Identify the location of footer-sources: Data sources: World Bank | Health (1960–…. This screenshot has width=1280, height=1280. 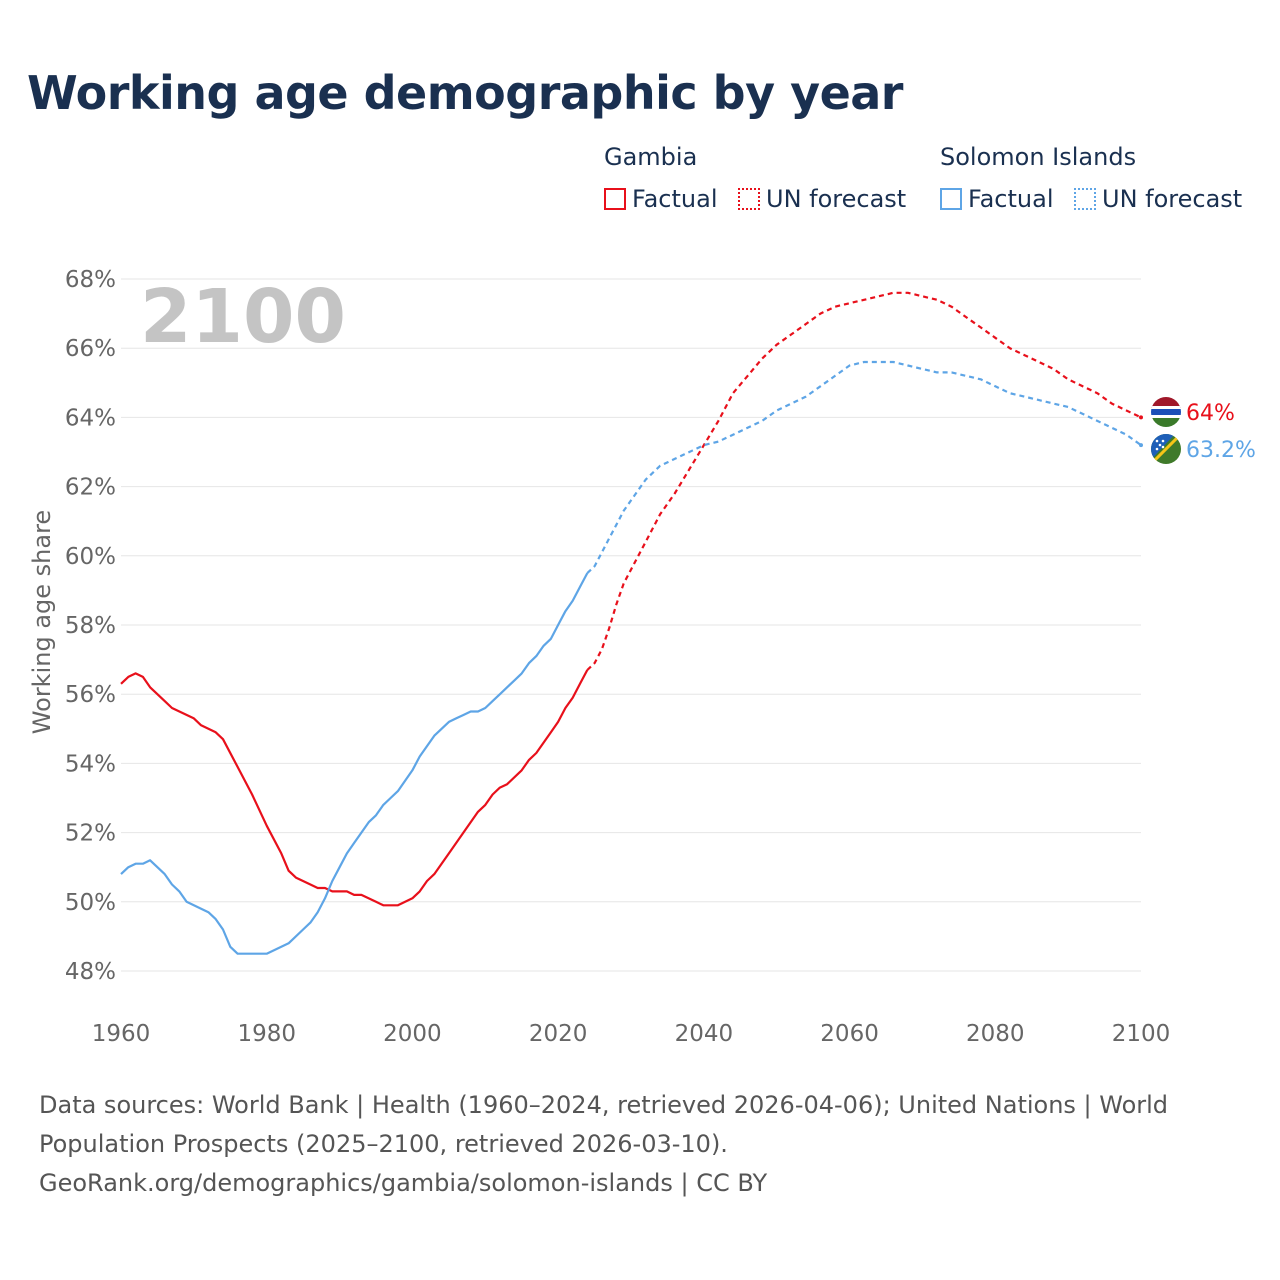
(639, 1144).